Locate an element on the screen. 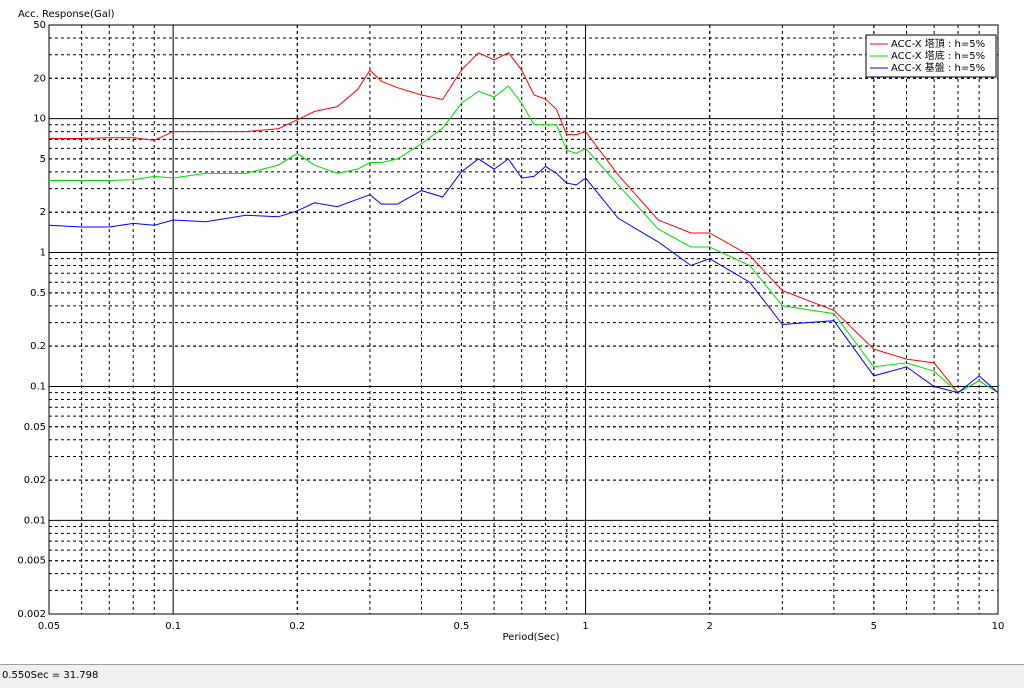  y-tick-label: 10 is located at coordinates (39, 119).